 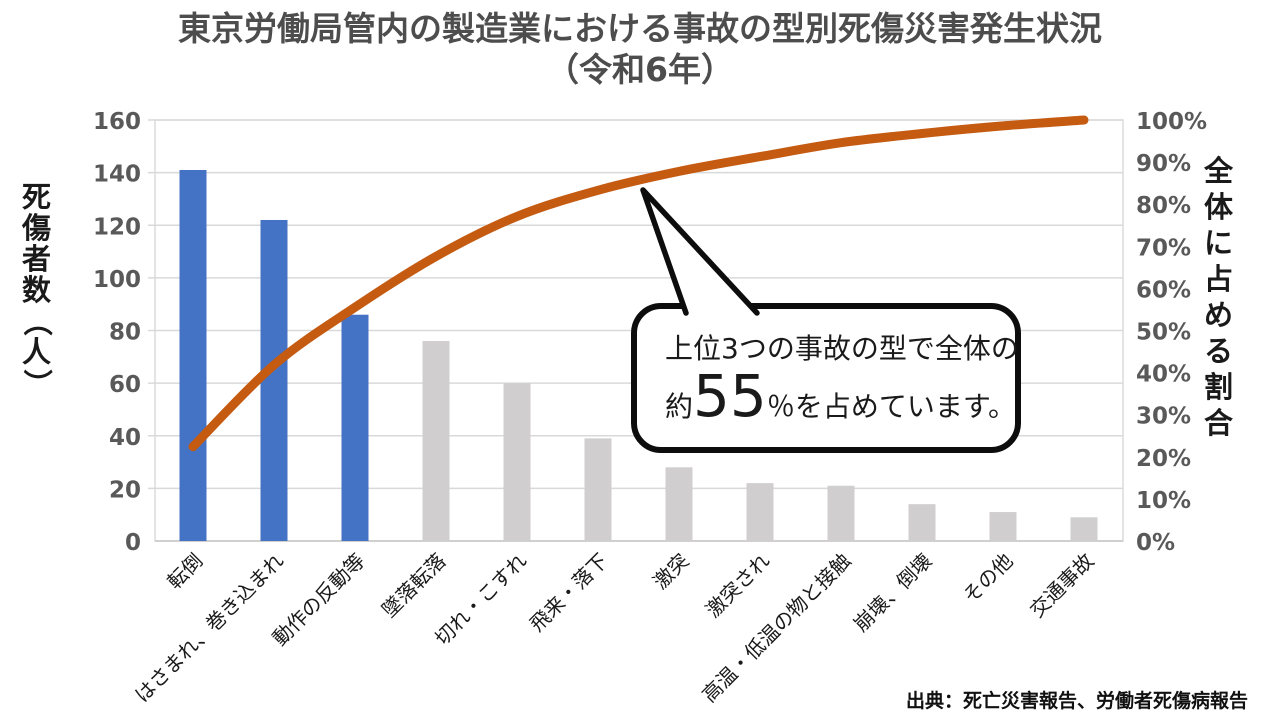 I want to click on source-note: 出典：死亡災害報告、労働者死傷病報告, so click(x=1076, y=701).